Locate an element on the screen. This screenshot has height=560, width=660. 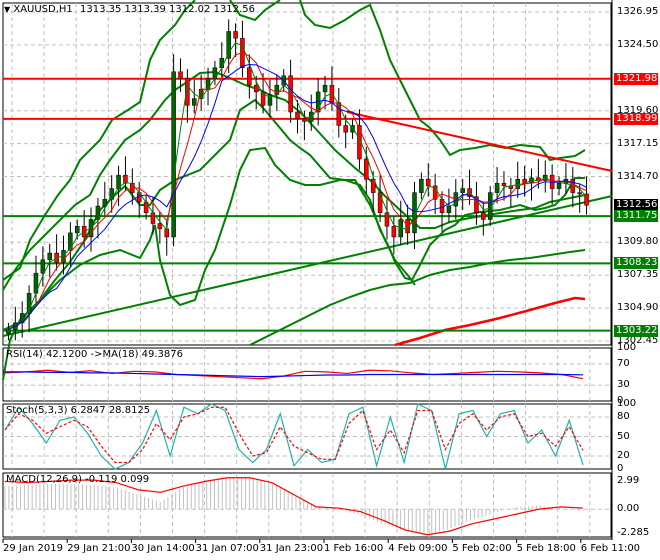
macd-signal-line is located at coordinates (294, 506).